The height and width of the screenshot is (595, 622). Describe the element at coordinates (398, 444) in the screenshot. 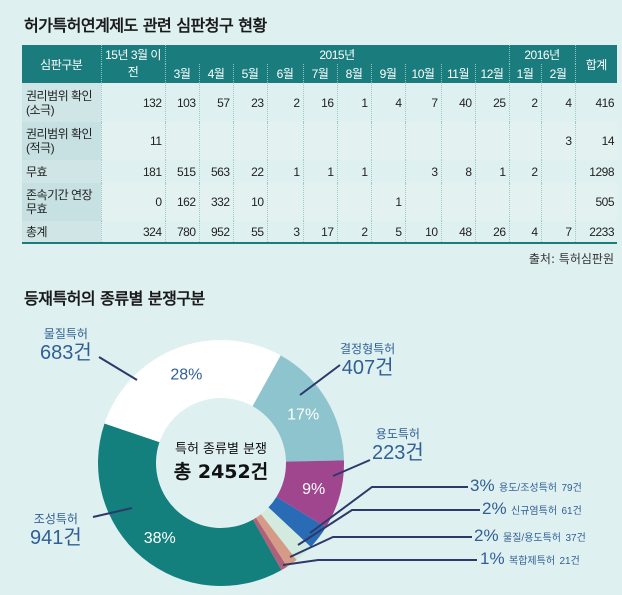

I see `label-use: 용도특허223건` at that location.